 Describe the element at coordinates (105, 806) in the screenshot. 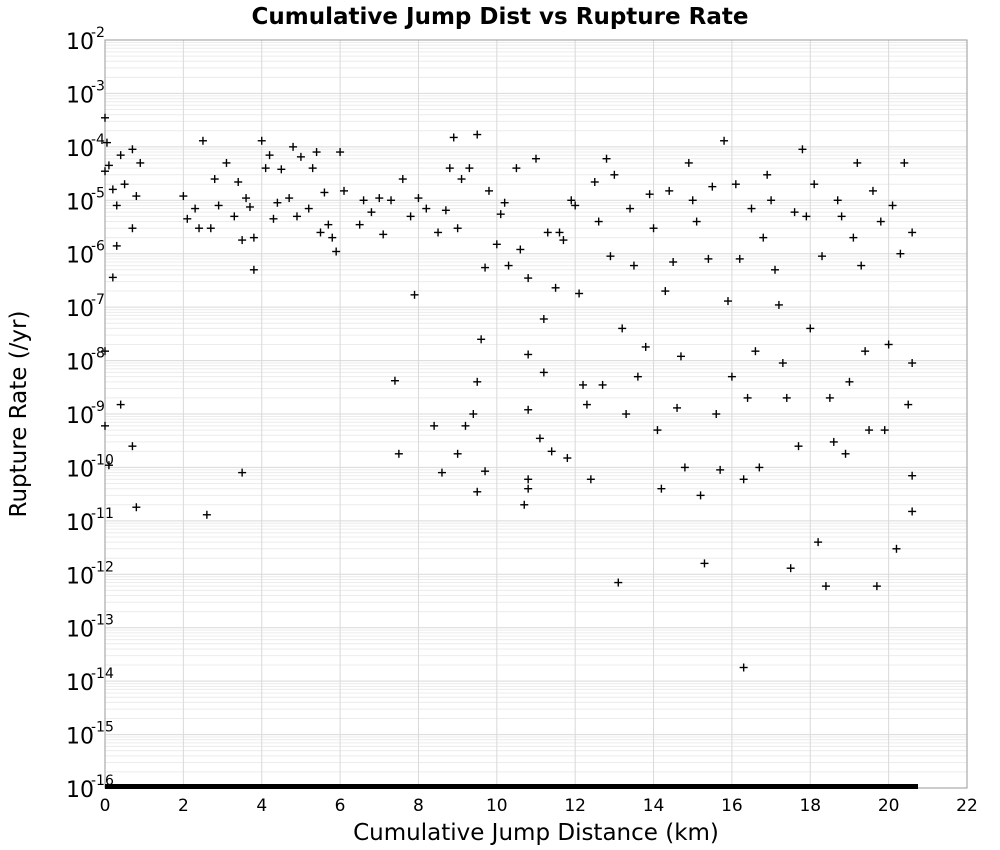

I see `x-tick-label: 0` at that location.